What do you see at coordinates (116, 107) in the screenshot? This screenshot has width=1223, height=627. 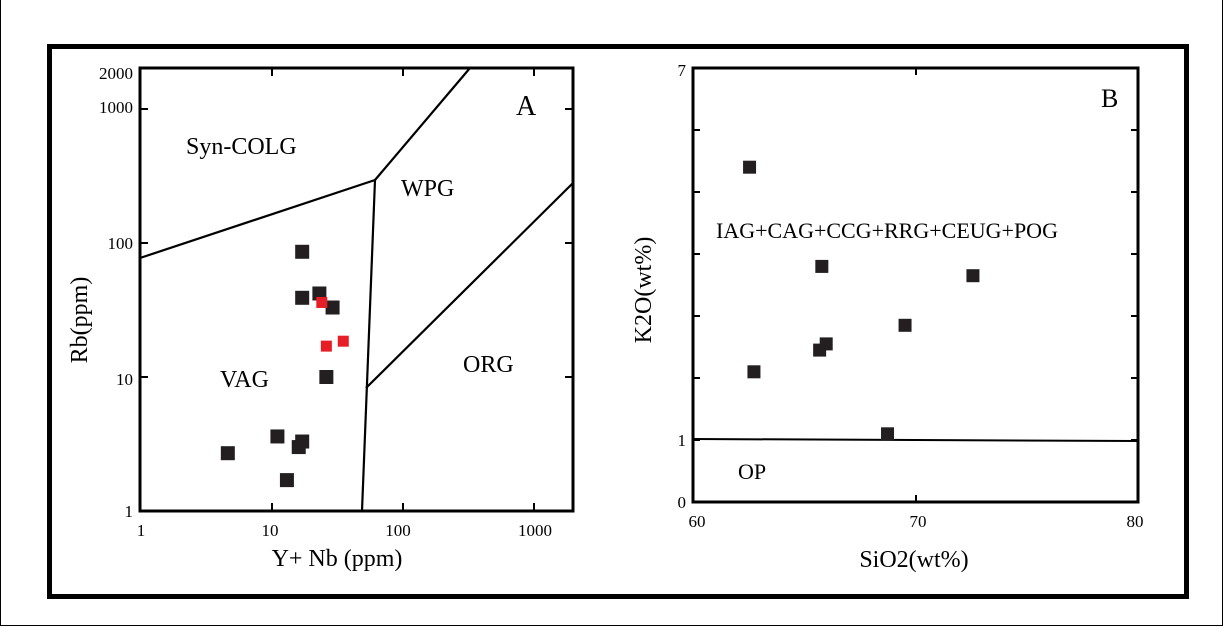 I see `panel-a-y-tick-1000: 1000` at bounding box center [116, 107].